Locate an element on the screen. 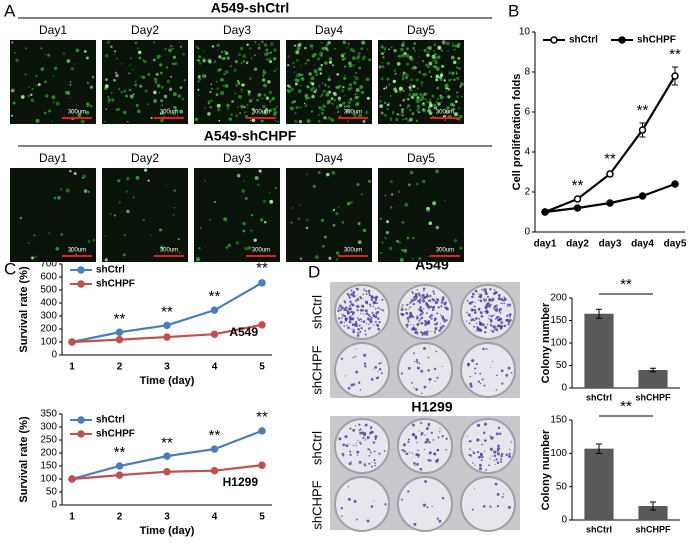 The width and height of the screenshot is (700, 544). panel-label: D is located at coordinates (314, 271).